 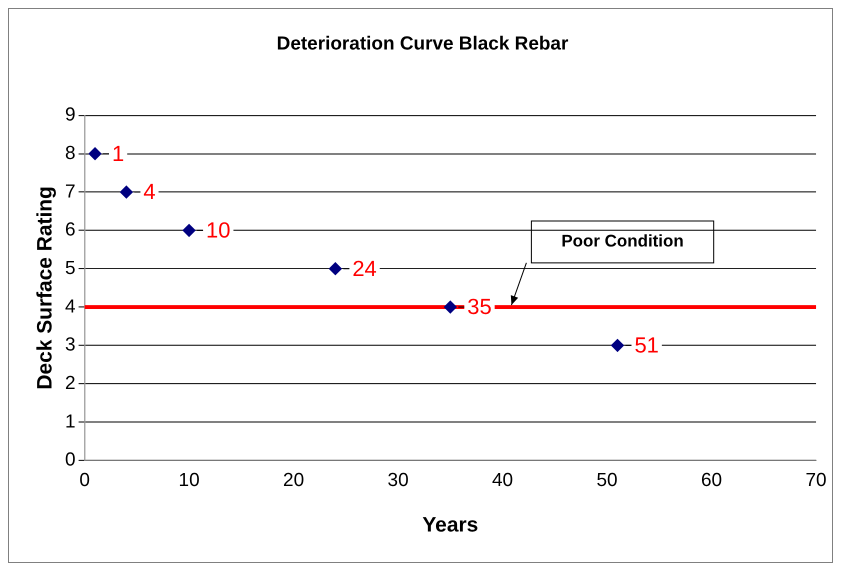 I want to click on y-tick-label: 0, so click(x=70, y=460).